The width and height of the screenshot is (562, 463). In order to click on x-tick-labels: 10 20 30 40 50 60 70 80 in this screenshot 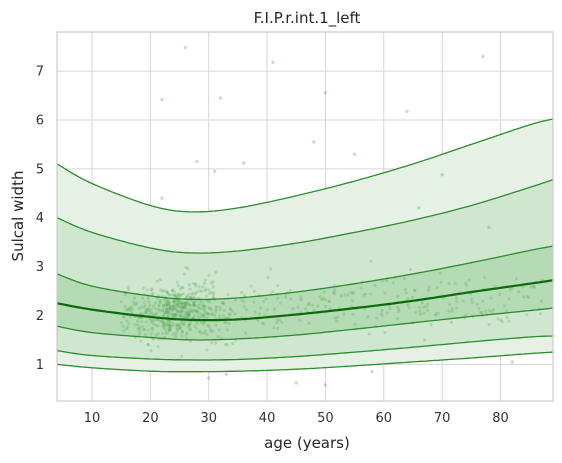, I will do `click(296, 418)`.